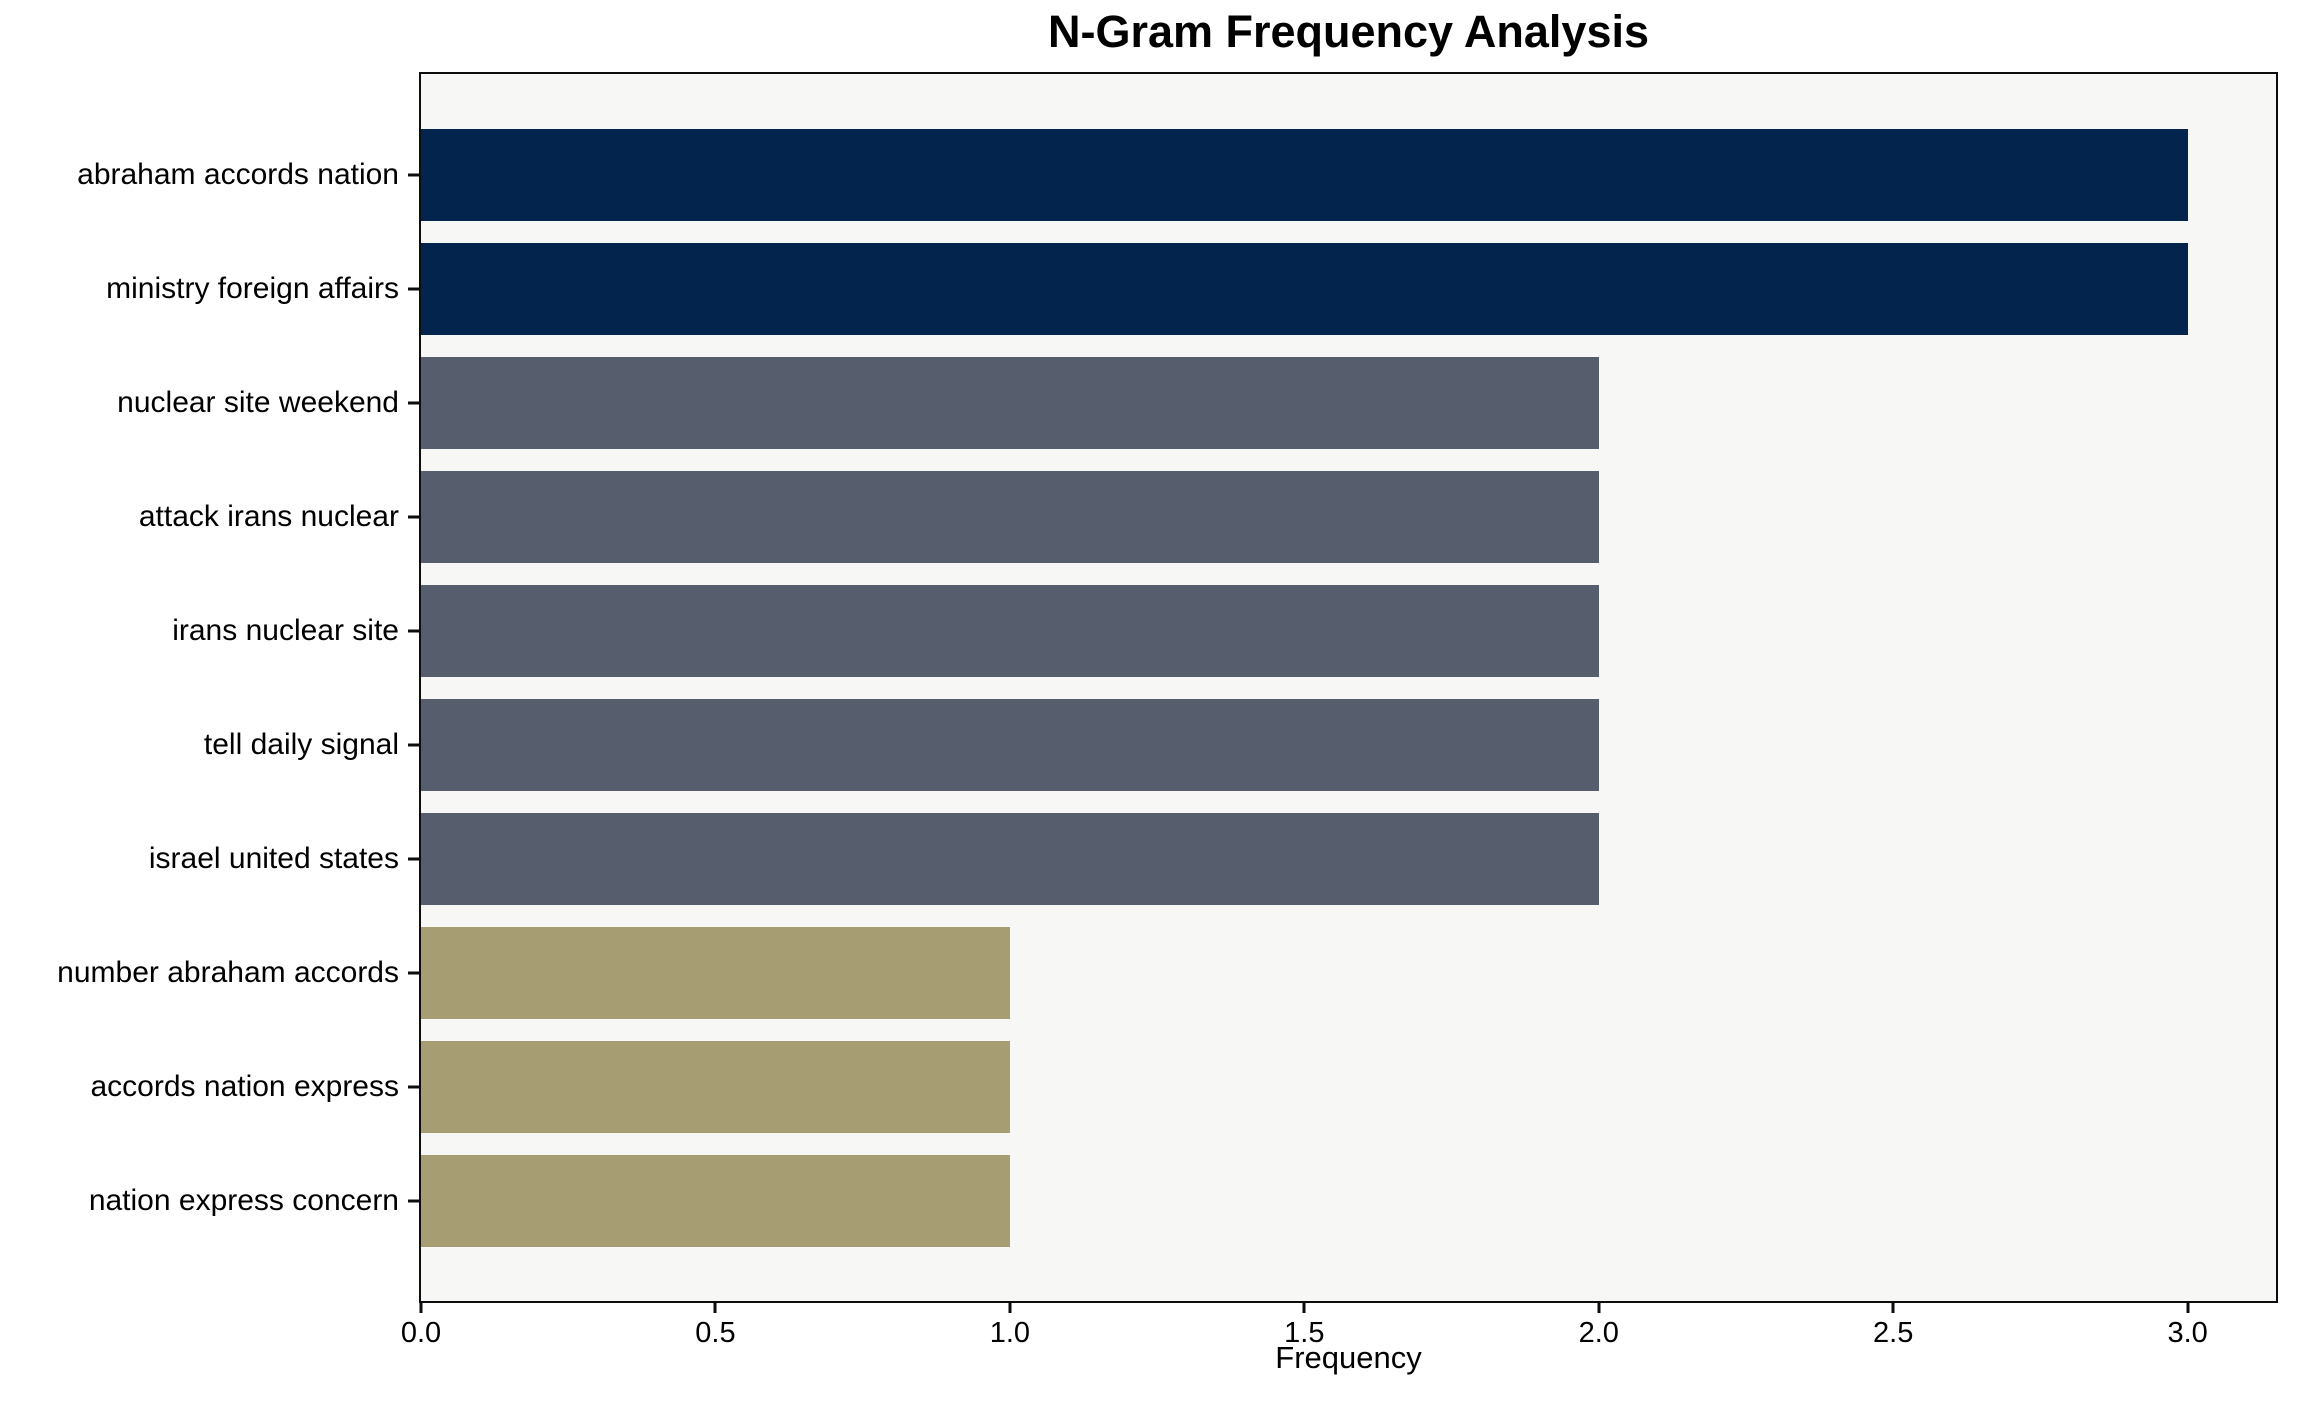 The height and width of the screenshot is (1414, 2299). I want to click on x-tick-label: 1.5, so click(1304, 1333).